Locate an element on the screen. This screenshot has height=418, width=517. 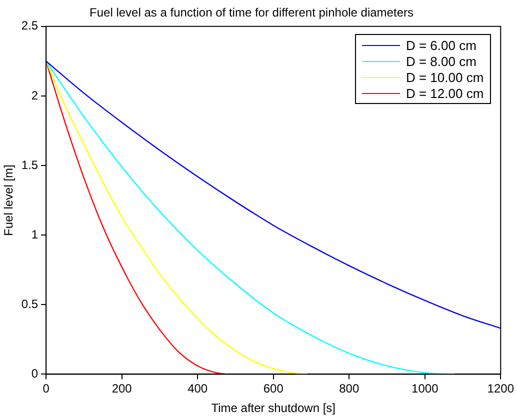
x-axis-title: Time after shutdown [s] is located at coordinates (273, 408).